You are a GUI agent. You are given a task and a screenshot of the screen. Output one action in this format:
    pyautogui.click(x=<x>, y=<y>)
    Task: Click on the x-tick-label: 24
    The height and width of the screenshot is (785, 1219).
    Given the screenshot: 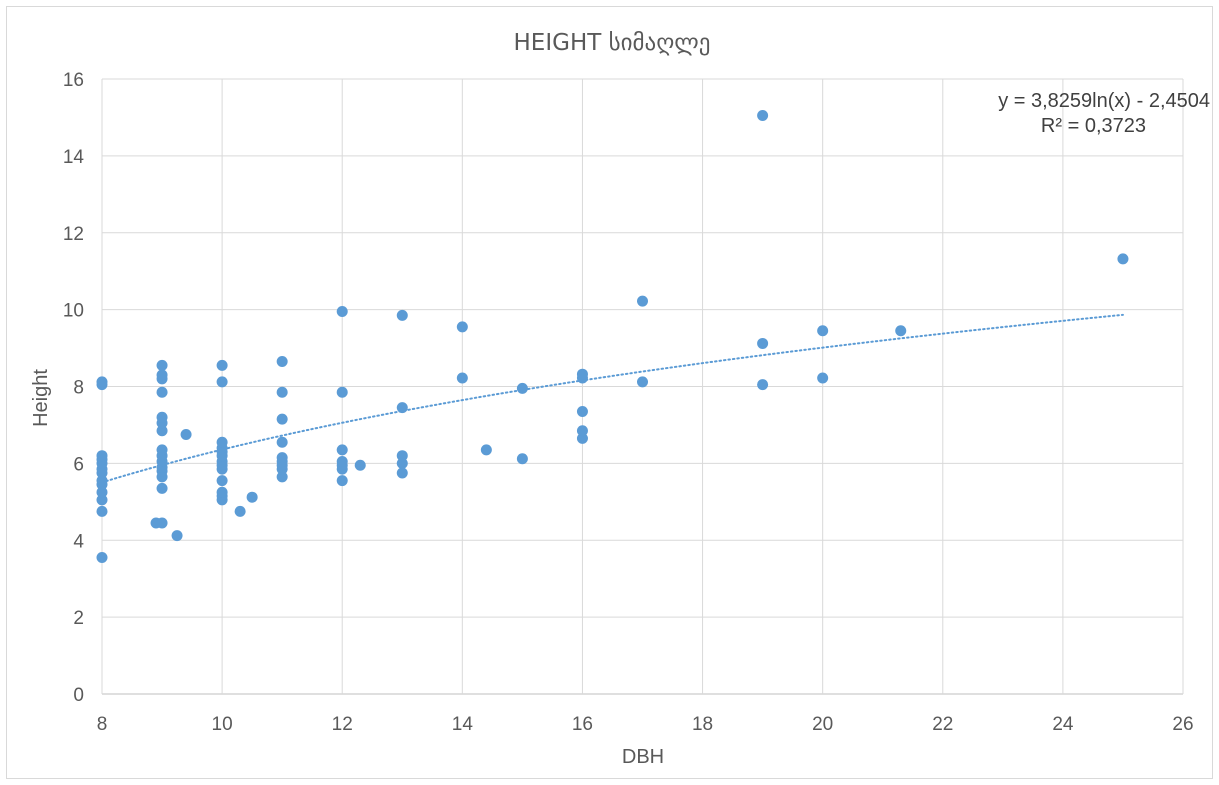 What is the action you would take?
    pyautogui.click(x=1063, y=724)
    